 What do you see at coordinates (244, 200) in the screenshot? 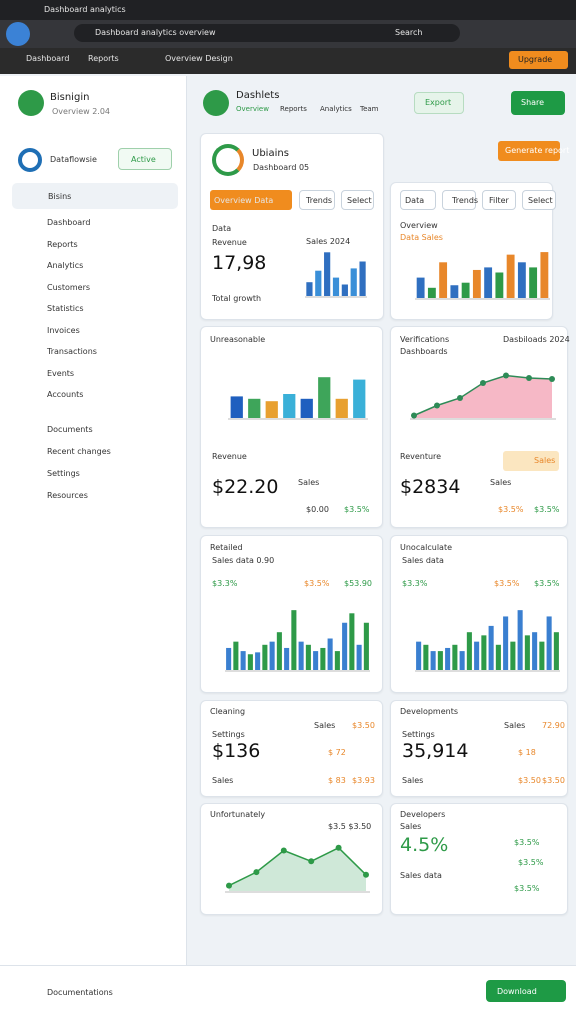
I see `tab-label: Overview Data` at bounding box center [244, 200].